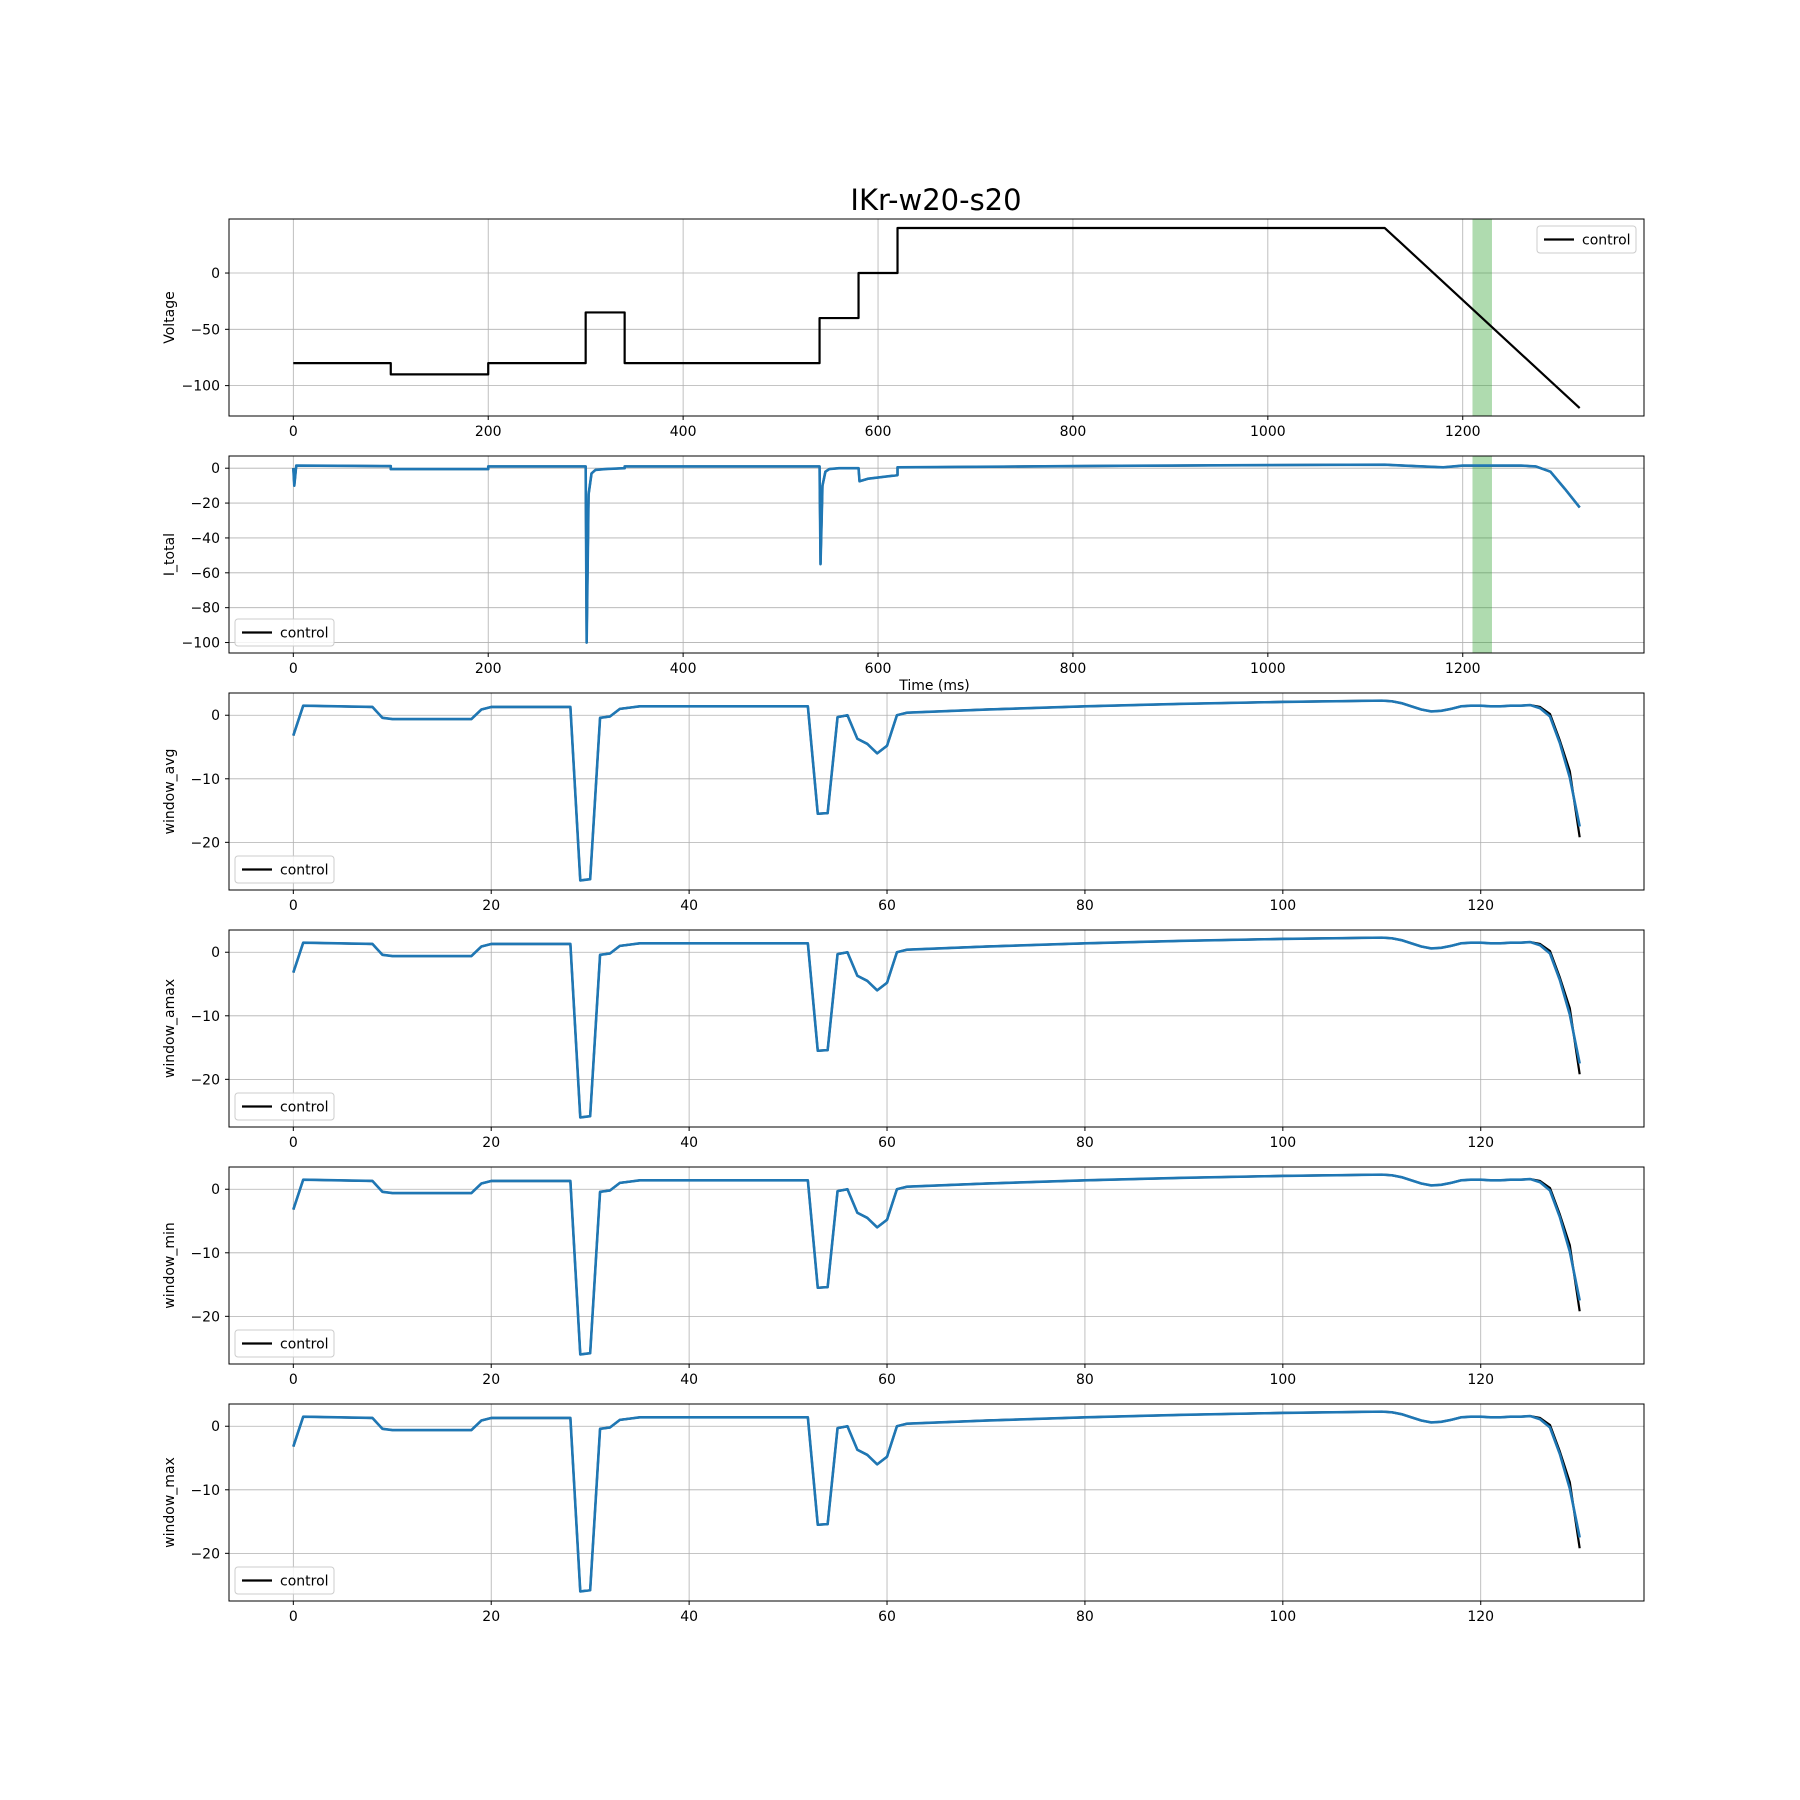 The width and height of the screenshot is (1800, 1800). I want to click on y-axis-label: window_min, so click(170, 1265).